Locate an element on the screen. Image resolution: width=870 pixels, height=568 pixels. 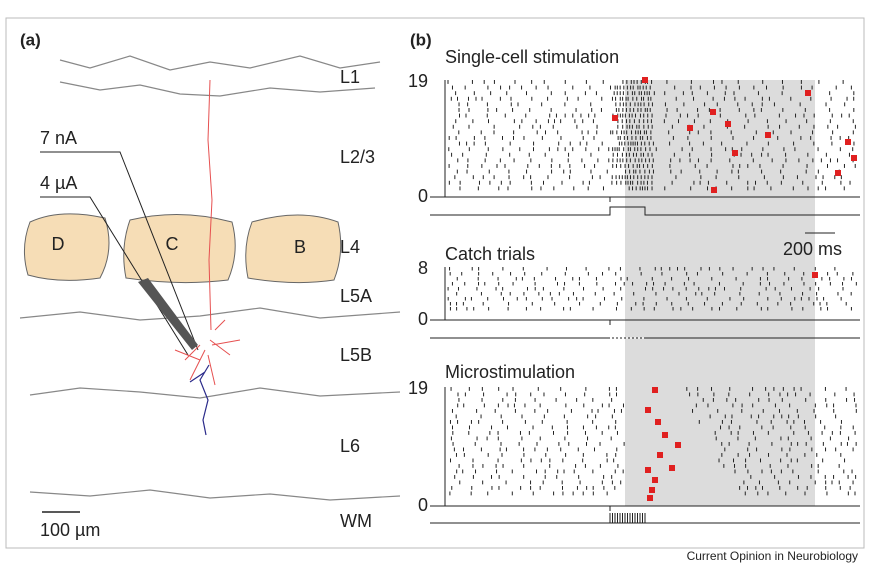
layer-label: L5A is located at coordinates (356, 296).